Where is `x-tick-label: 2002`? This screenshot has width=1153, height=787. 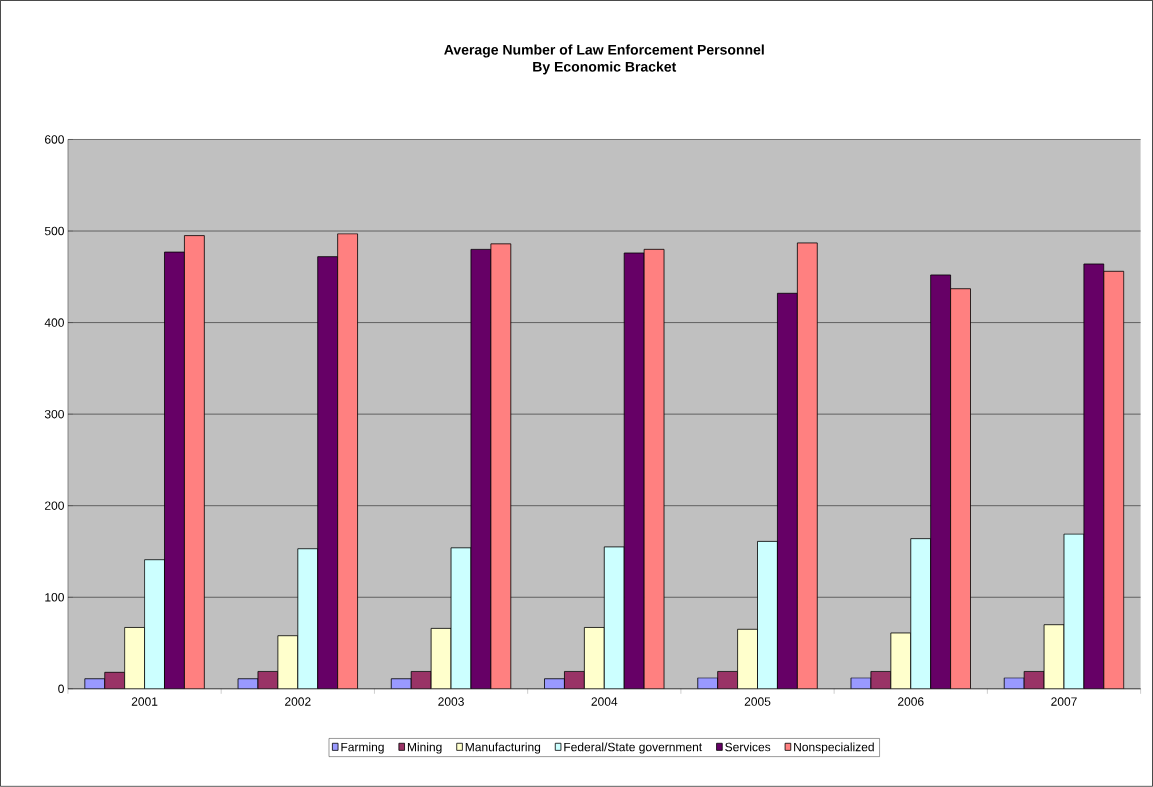 x-tick-label: 2002 is located at coordinates (298, 701).